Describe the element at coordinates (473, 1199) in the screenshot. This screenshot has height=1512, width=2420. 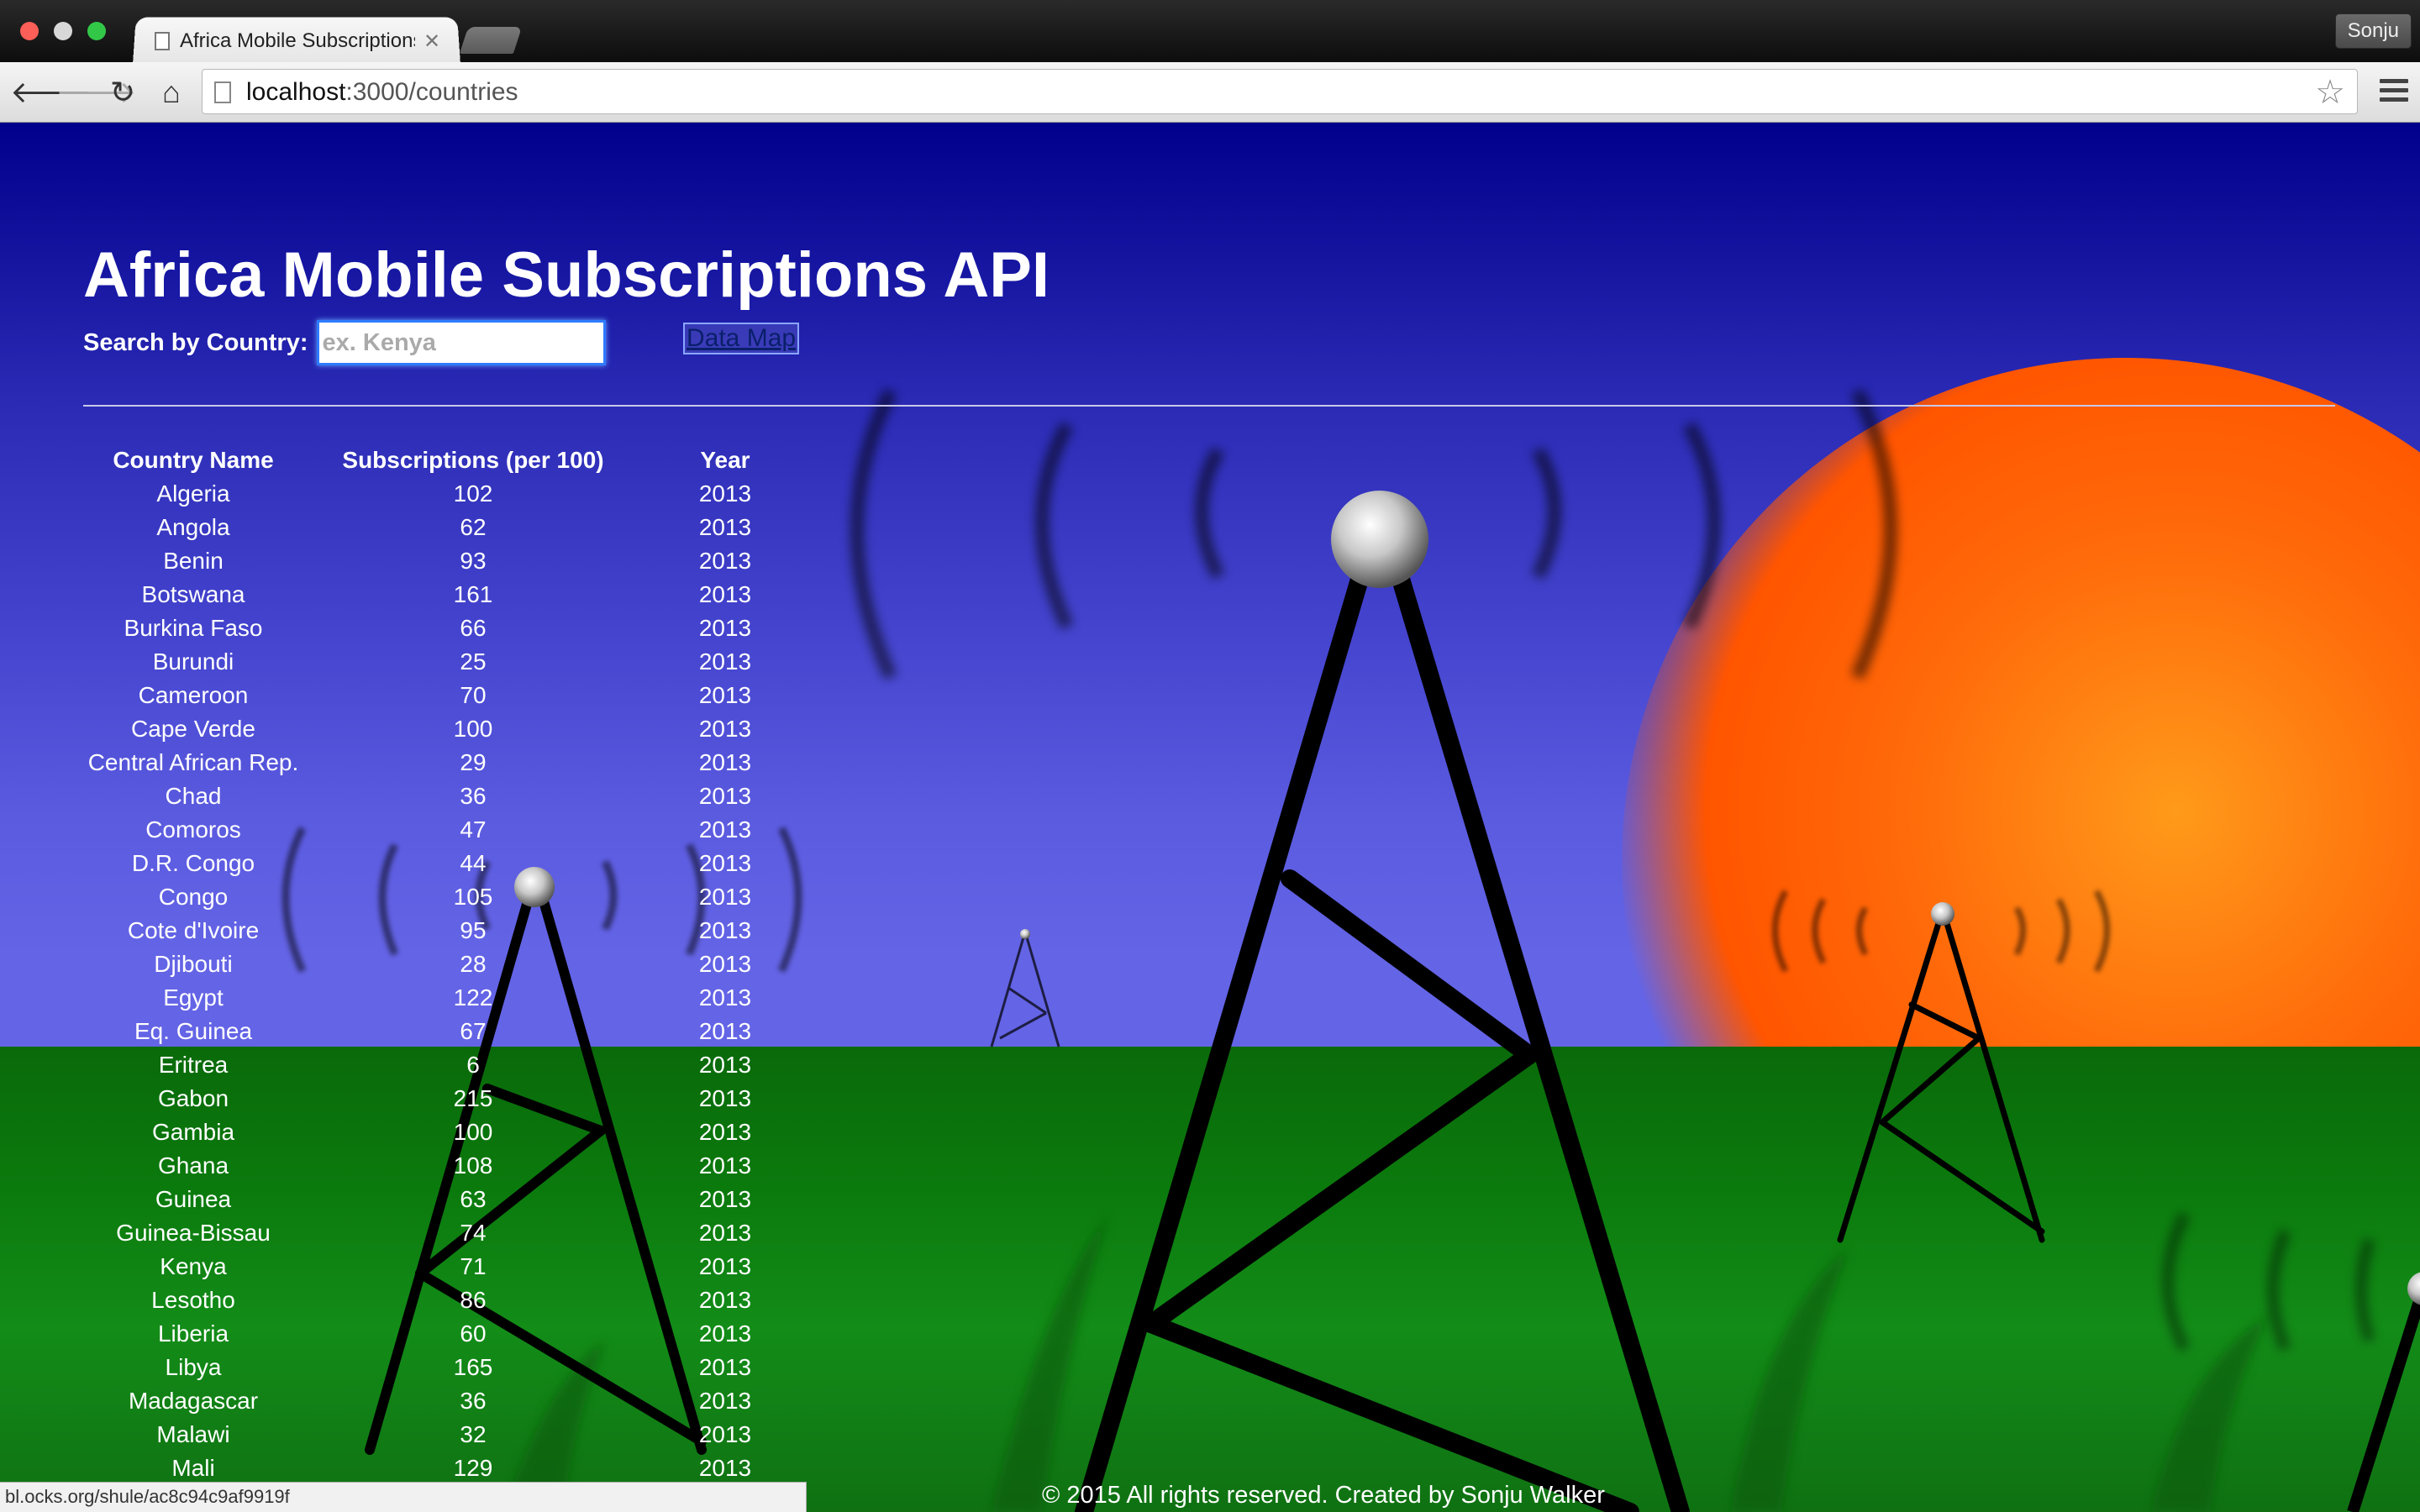
I see `cell-subscriptions: 63` at that location.